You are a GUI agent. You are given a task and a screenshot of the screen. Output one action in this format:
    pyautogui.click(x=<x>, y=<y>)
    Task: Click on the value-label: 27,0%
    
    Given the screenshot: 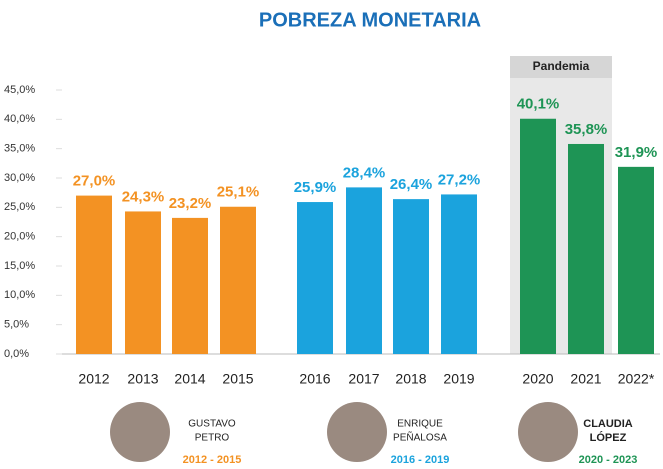 What is the action you would take?
    pyautogui.click(x=94, y=181)
    